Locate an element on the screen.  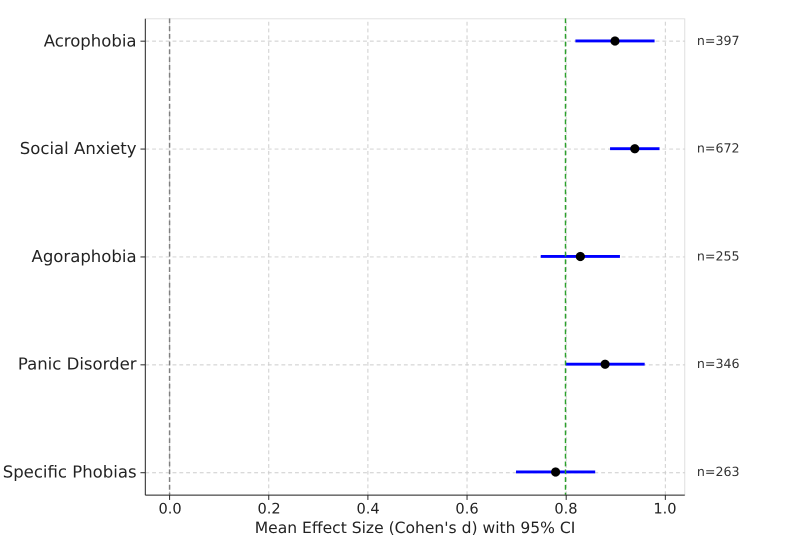
y-tick-label: Social Anxiety is located at coordinates (78, 148).